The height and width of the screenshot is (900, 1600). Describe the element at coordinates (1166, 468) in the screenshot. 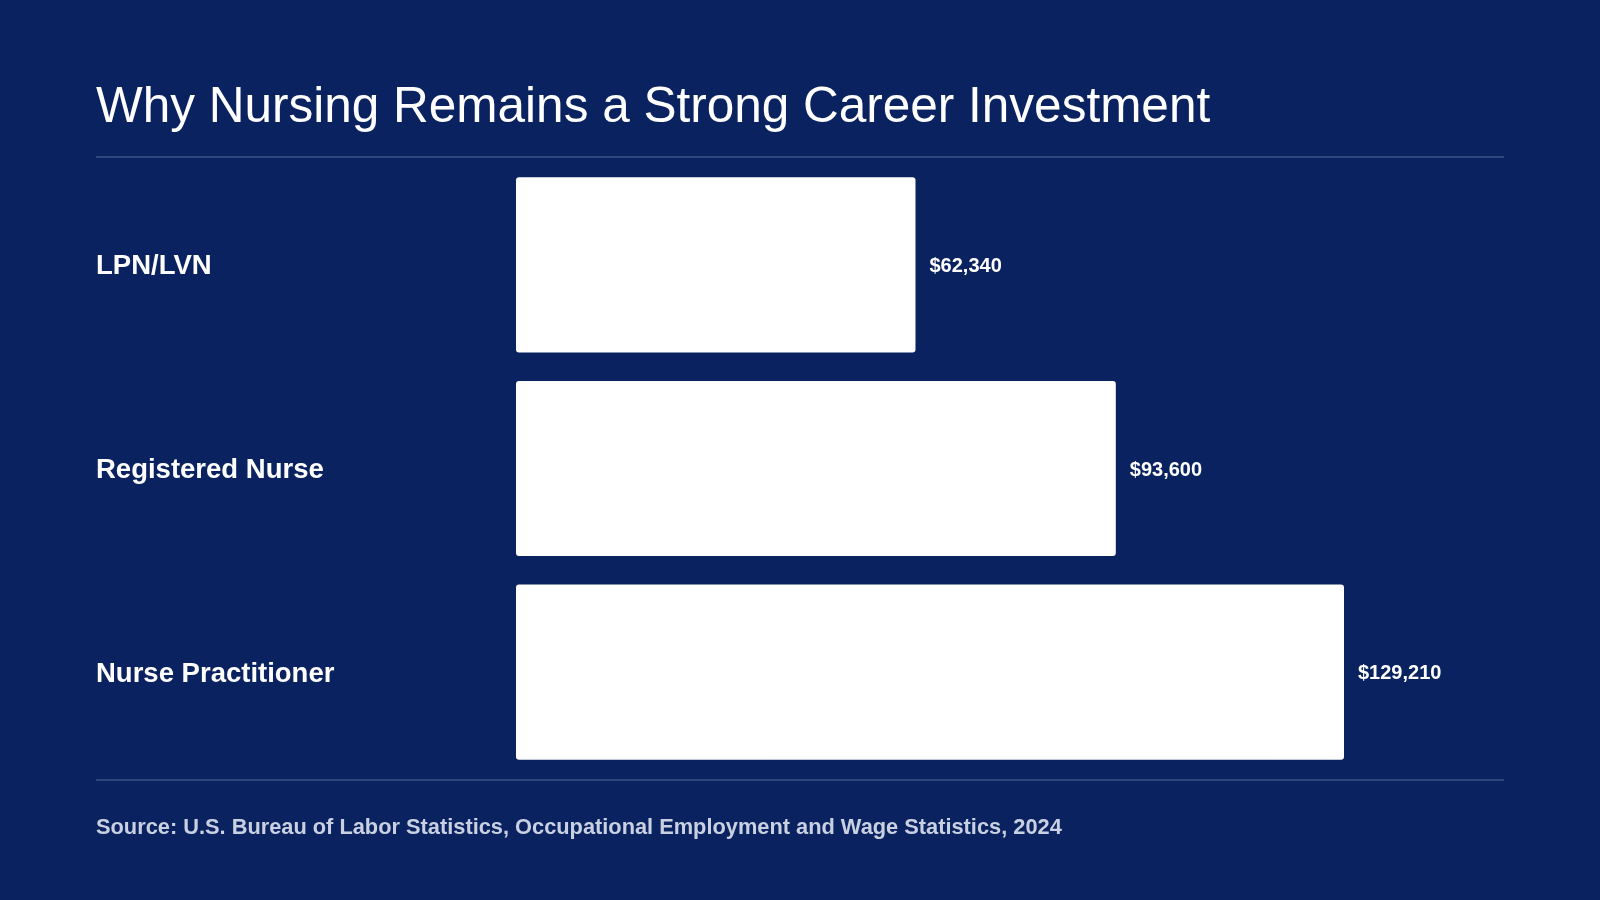

I see `data-label: $93,600` at that location.